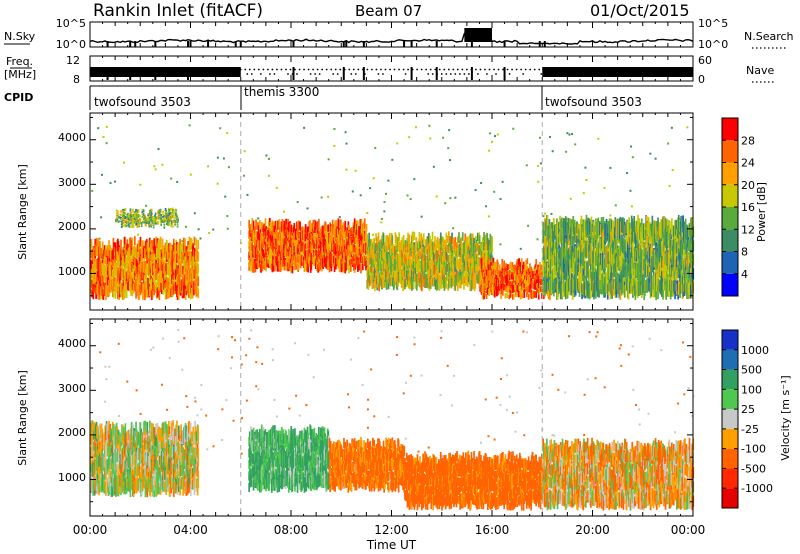 Image resolution: width=800 pixels, height=554 pixels. Describe the element at coordinates (730, 151) in the screenshot. I see `colorbar-swatch` at that location.